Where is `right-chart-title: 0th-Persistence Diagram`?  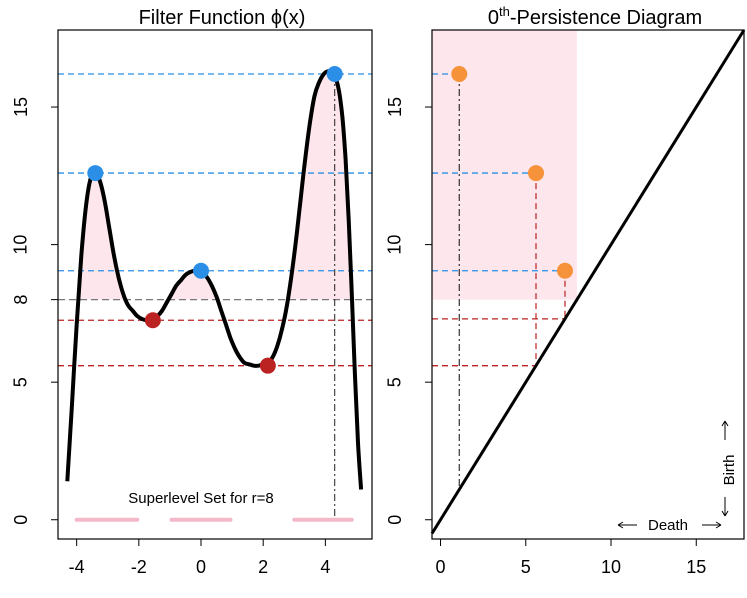 right-chart-title: 0th-Persistence Diagram is located at coordinates (595, 16).